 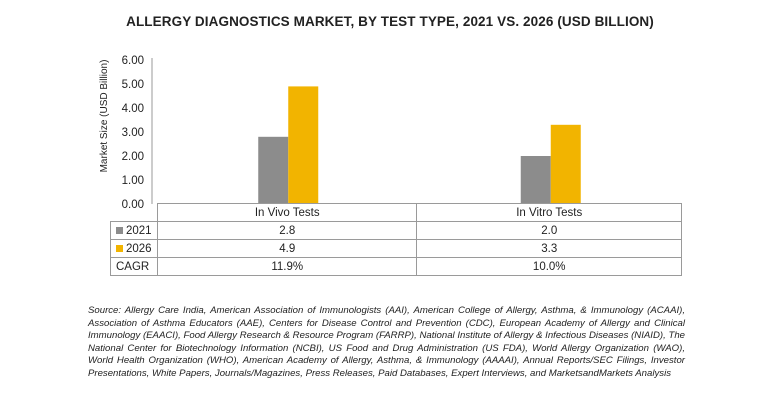 I want to click on series-row-2021: 2021 2.8 2.0, so click(x=396, y=230).